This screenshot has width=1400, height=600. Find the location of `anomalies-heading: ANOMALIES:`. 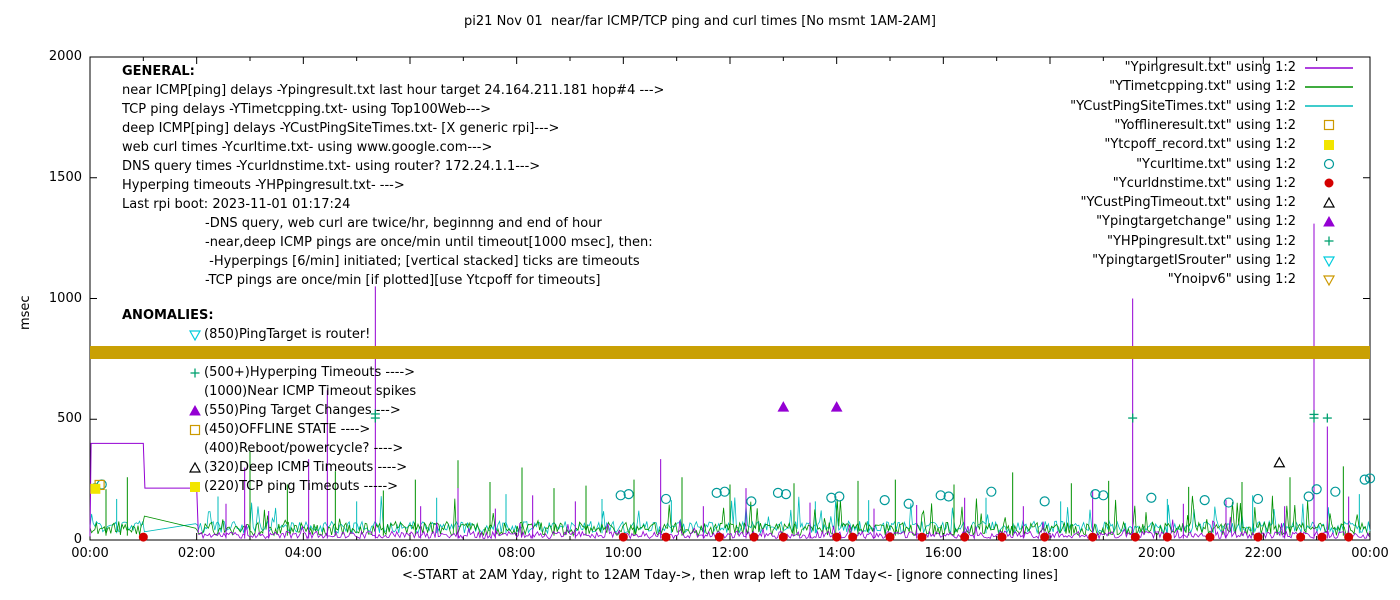

anomalies-heading: ANOMALIES: is located at coordinates (168, 315).